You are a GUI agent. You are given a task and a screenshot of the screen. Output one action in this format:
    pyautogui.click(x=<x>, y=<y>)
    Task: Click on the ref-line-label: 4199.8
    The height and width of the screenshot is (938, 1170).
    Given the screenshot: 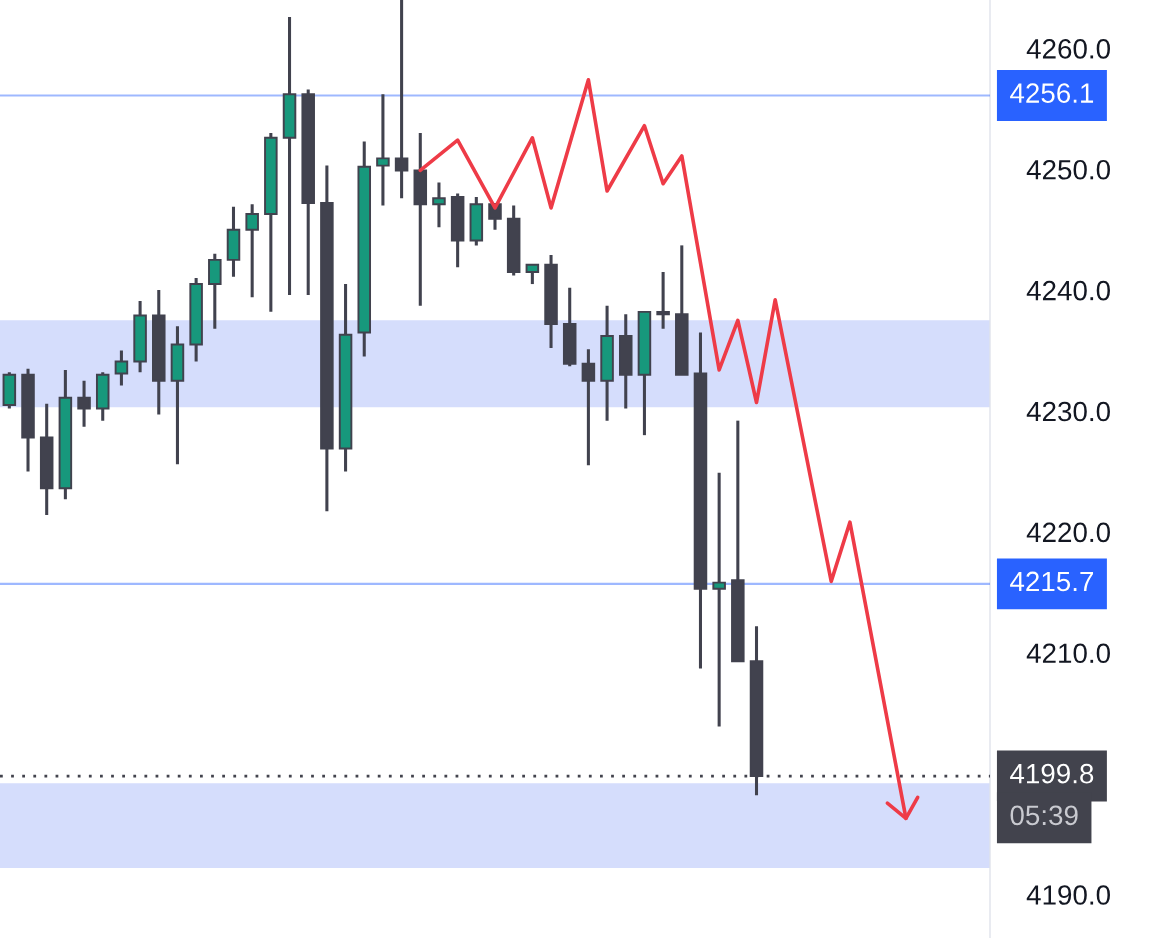 What is the action you would take?
    pyautogui.click(x=1052, y=773)
    